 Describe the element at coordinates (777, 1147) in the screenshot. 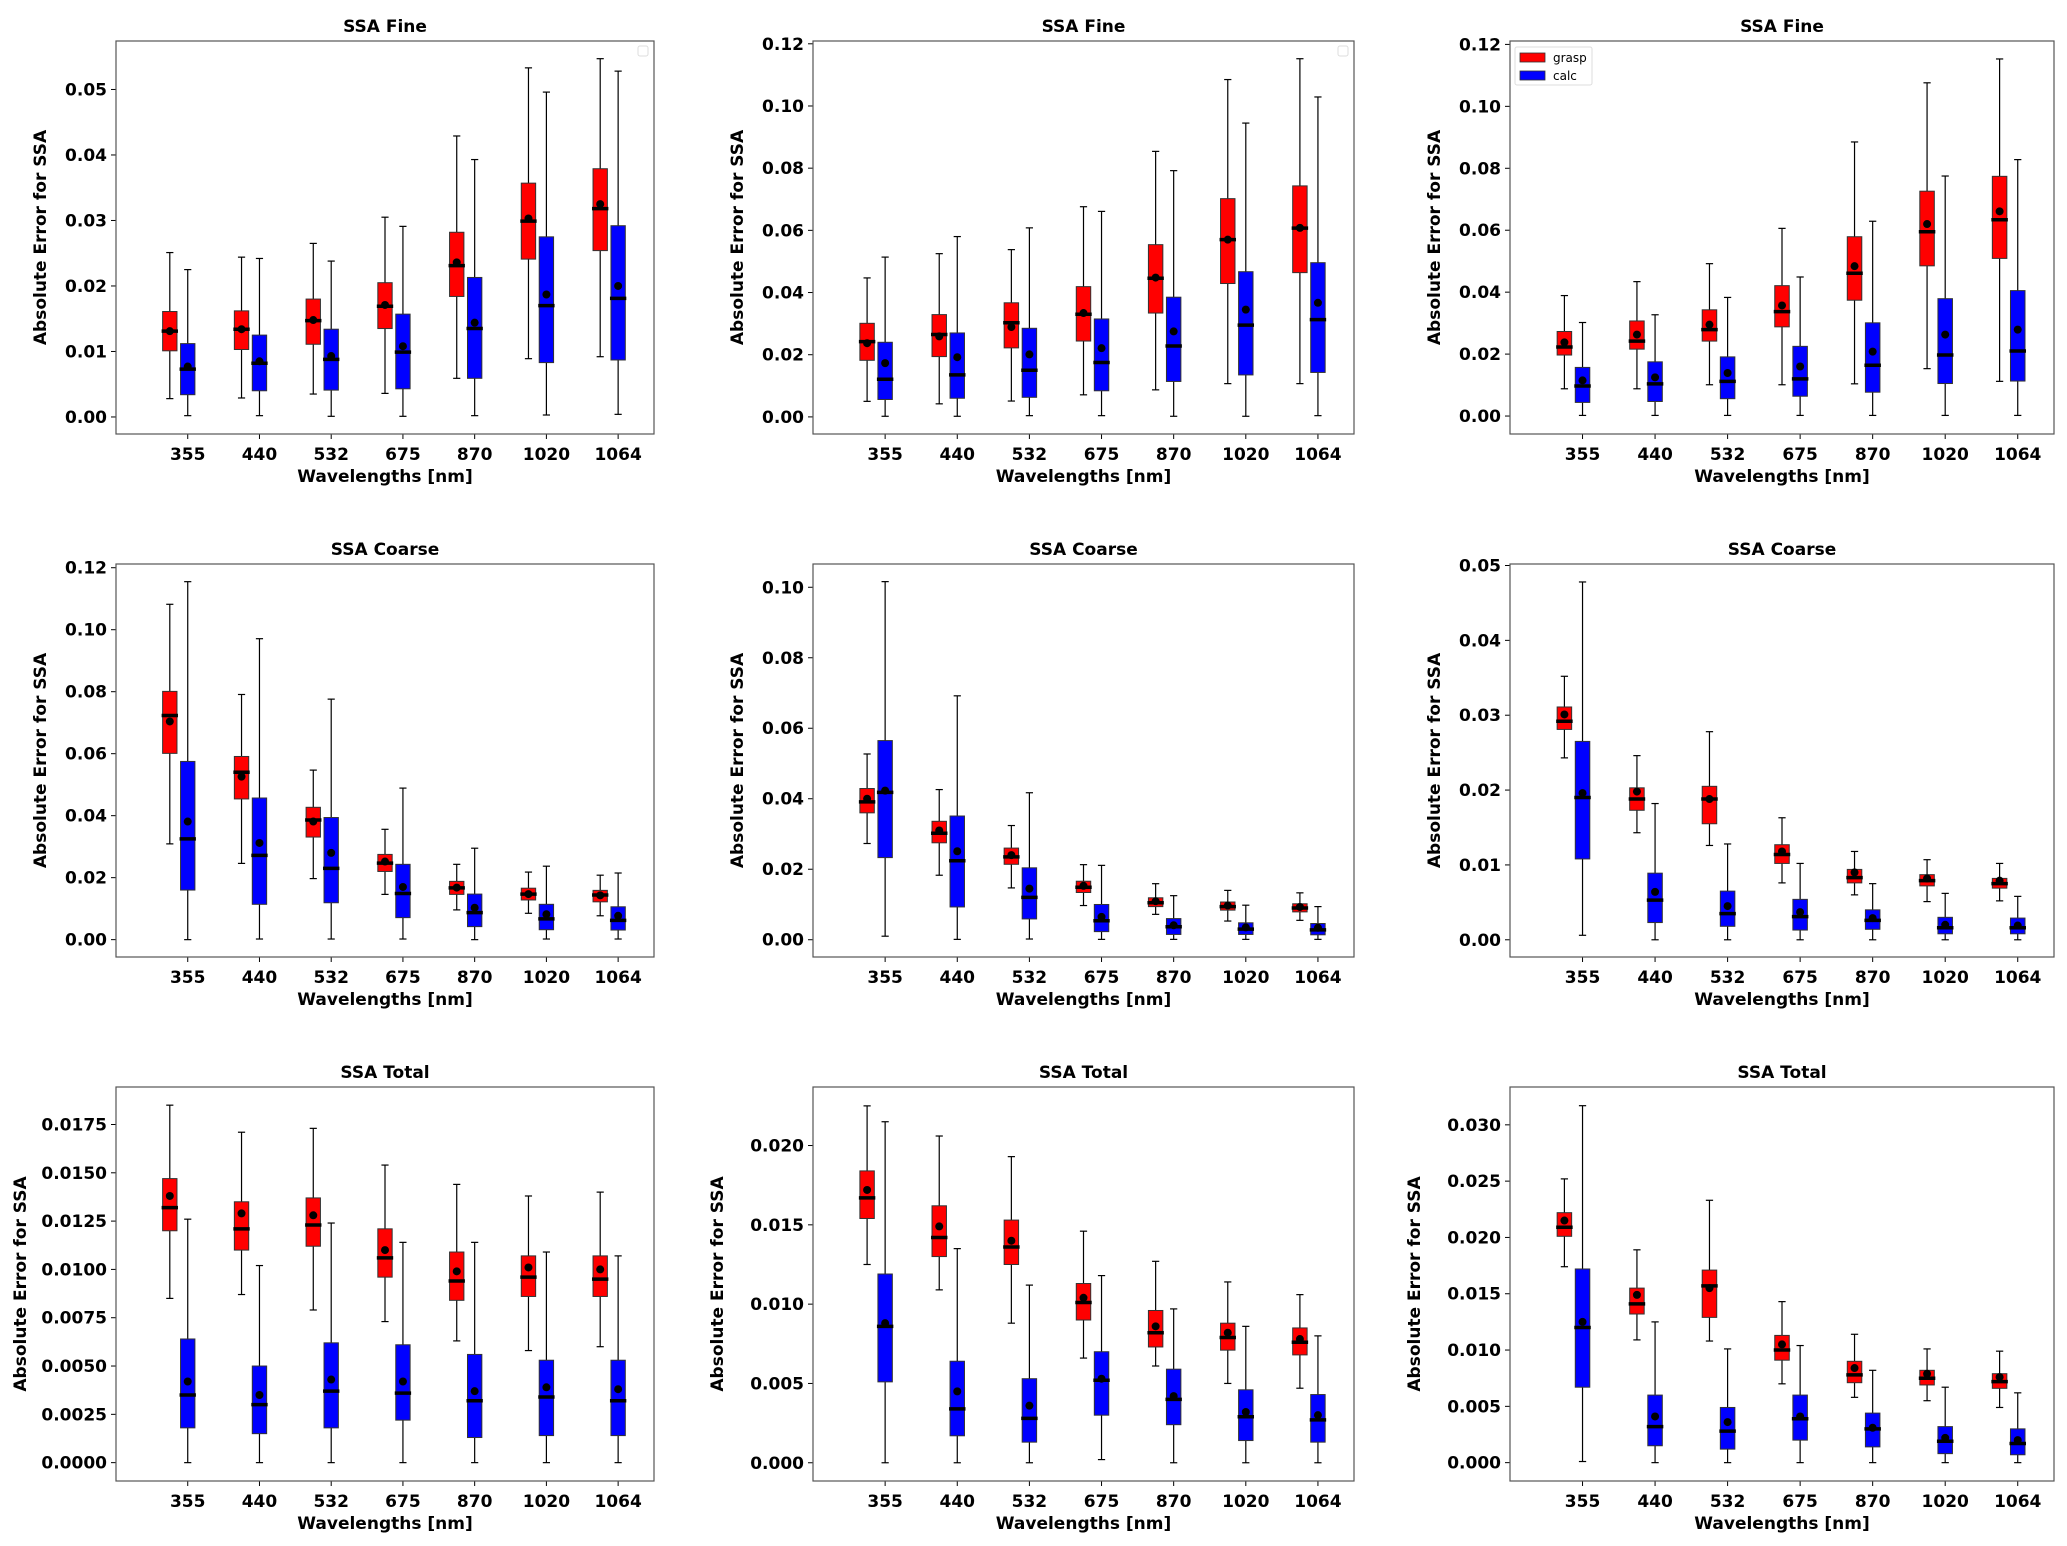

I see `y-tick-label: 0.020` at that location.